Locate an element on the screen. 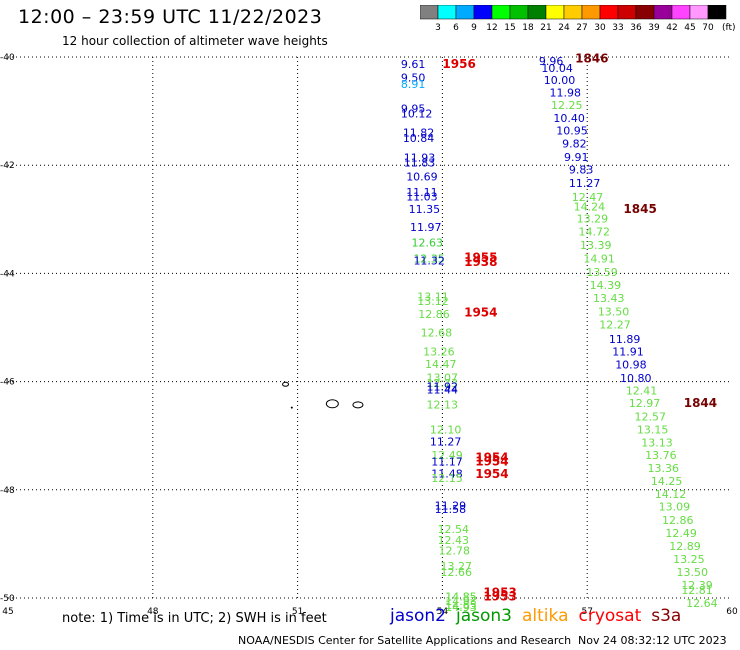 The width and height of the screenshot is (740, 650). wave-height-label: 12.35 is located at coordinates (429, 259).